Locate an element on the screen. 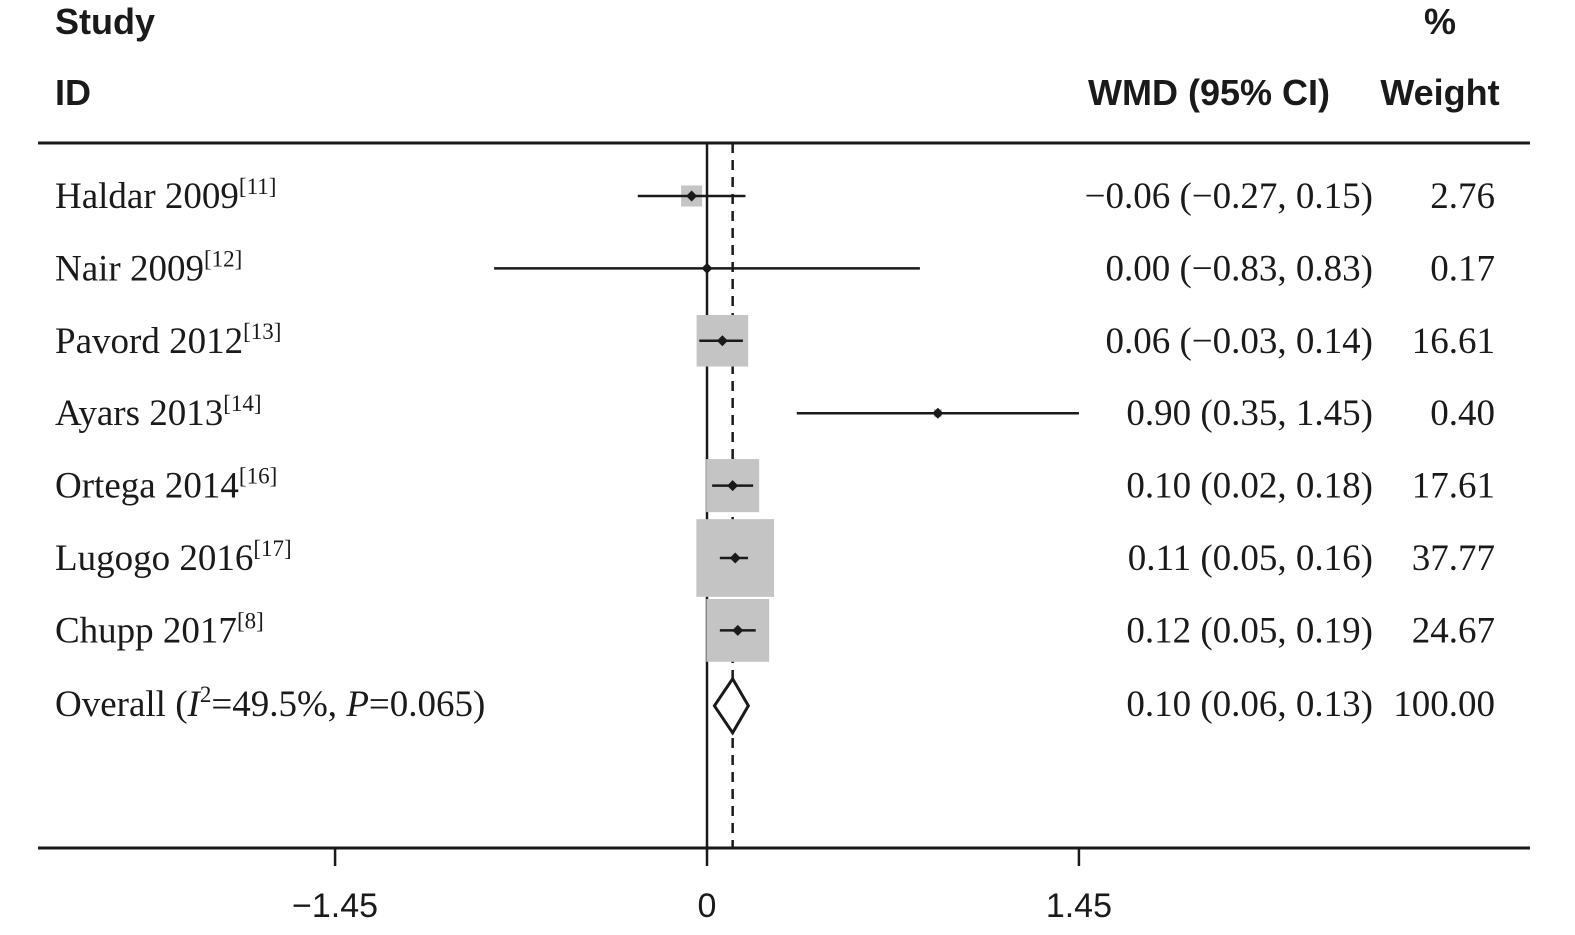 Image resolution: width=1575 pixels, height=935 pixels. study-effect-ci: 0.00 (−0.83, 0.83) is located at coordinates (1239, 268).